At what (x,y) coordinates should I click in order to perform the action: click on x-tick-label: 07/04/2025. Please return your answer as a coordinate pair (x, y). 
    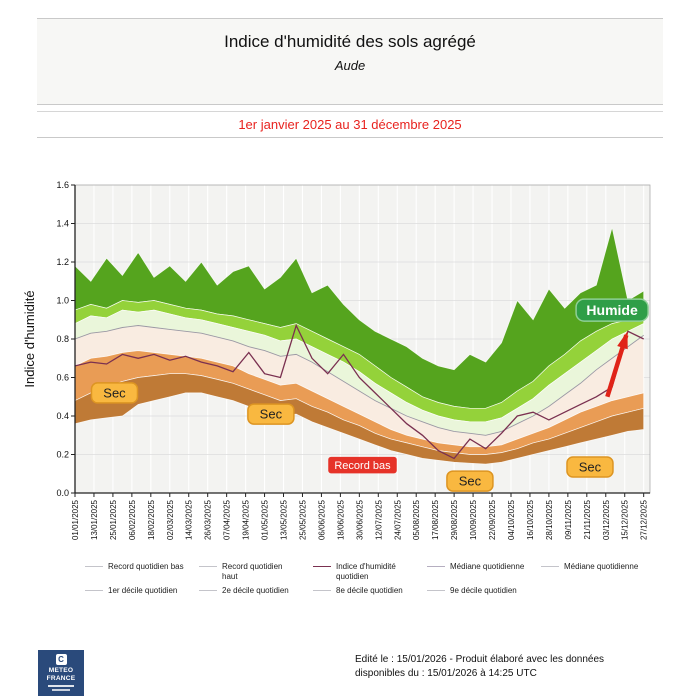
    Looking at the image, I should click on (227, 519).